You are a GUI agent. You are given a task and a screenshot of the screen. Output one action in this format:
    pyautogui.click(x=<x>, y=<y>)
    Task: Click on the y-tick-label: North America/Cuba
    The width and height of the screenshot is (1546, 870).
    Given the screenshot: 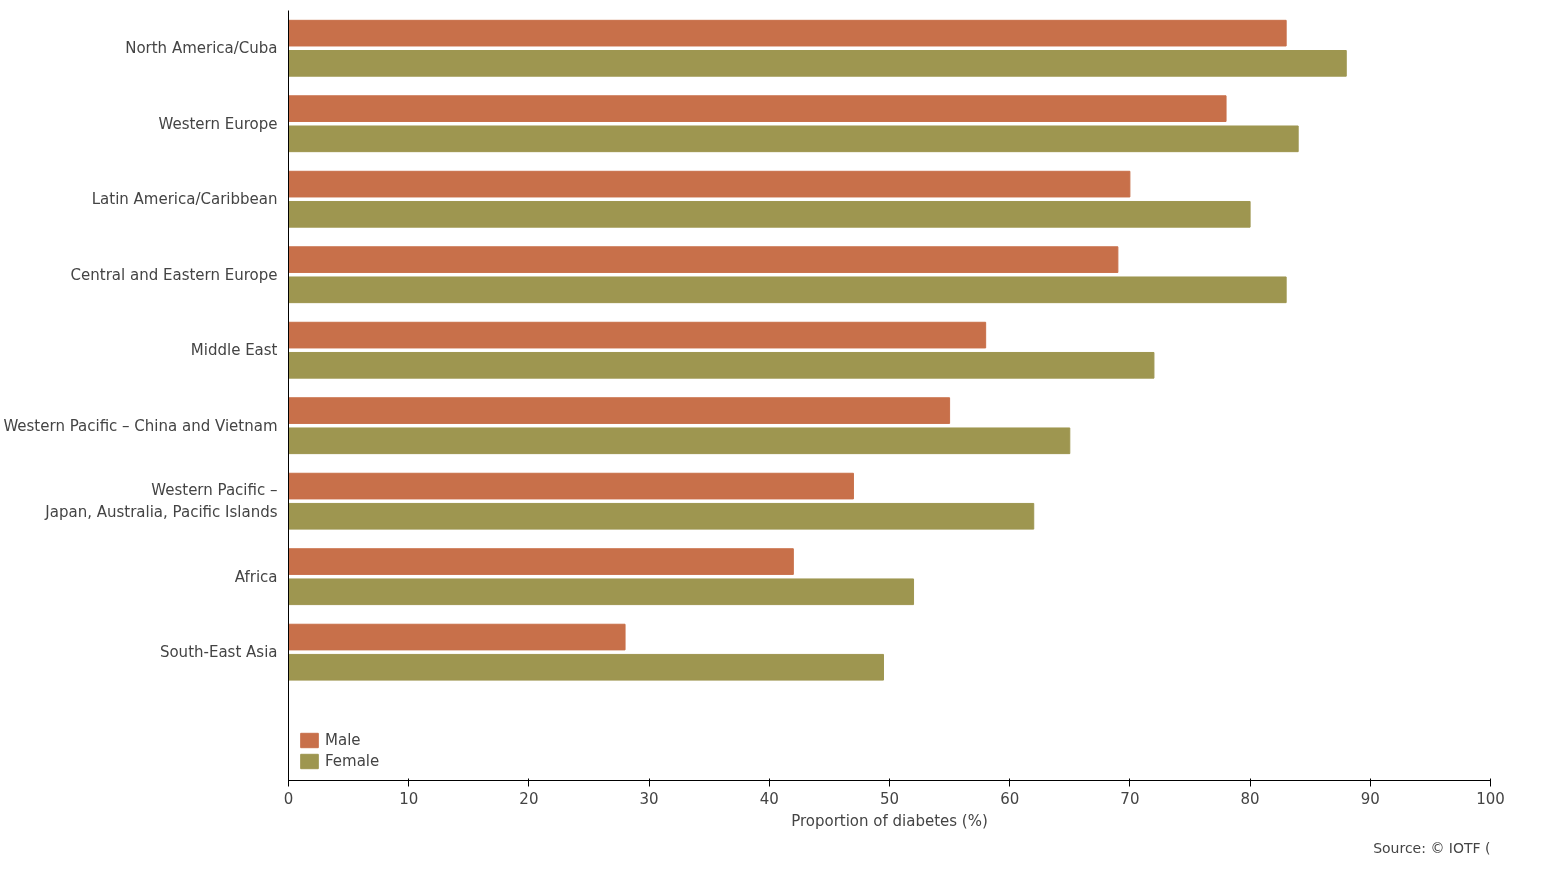 What is the action you would take?
    pyautogui.click(x=201, y=48)
    